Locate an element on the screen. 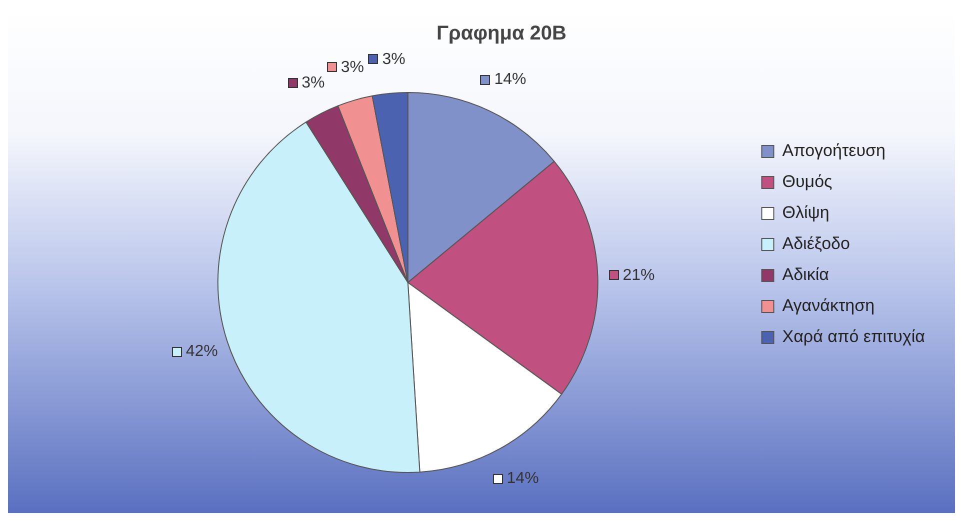  legend-label: Αδιέξοδο is located at coordinates (816, 244).